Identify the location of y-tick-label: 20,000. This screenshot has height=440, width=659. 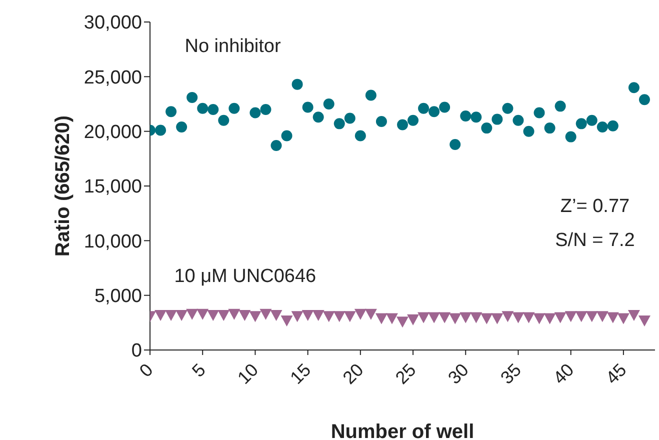
(113, 133).